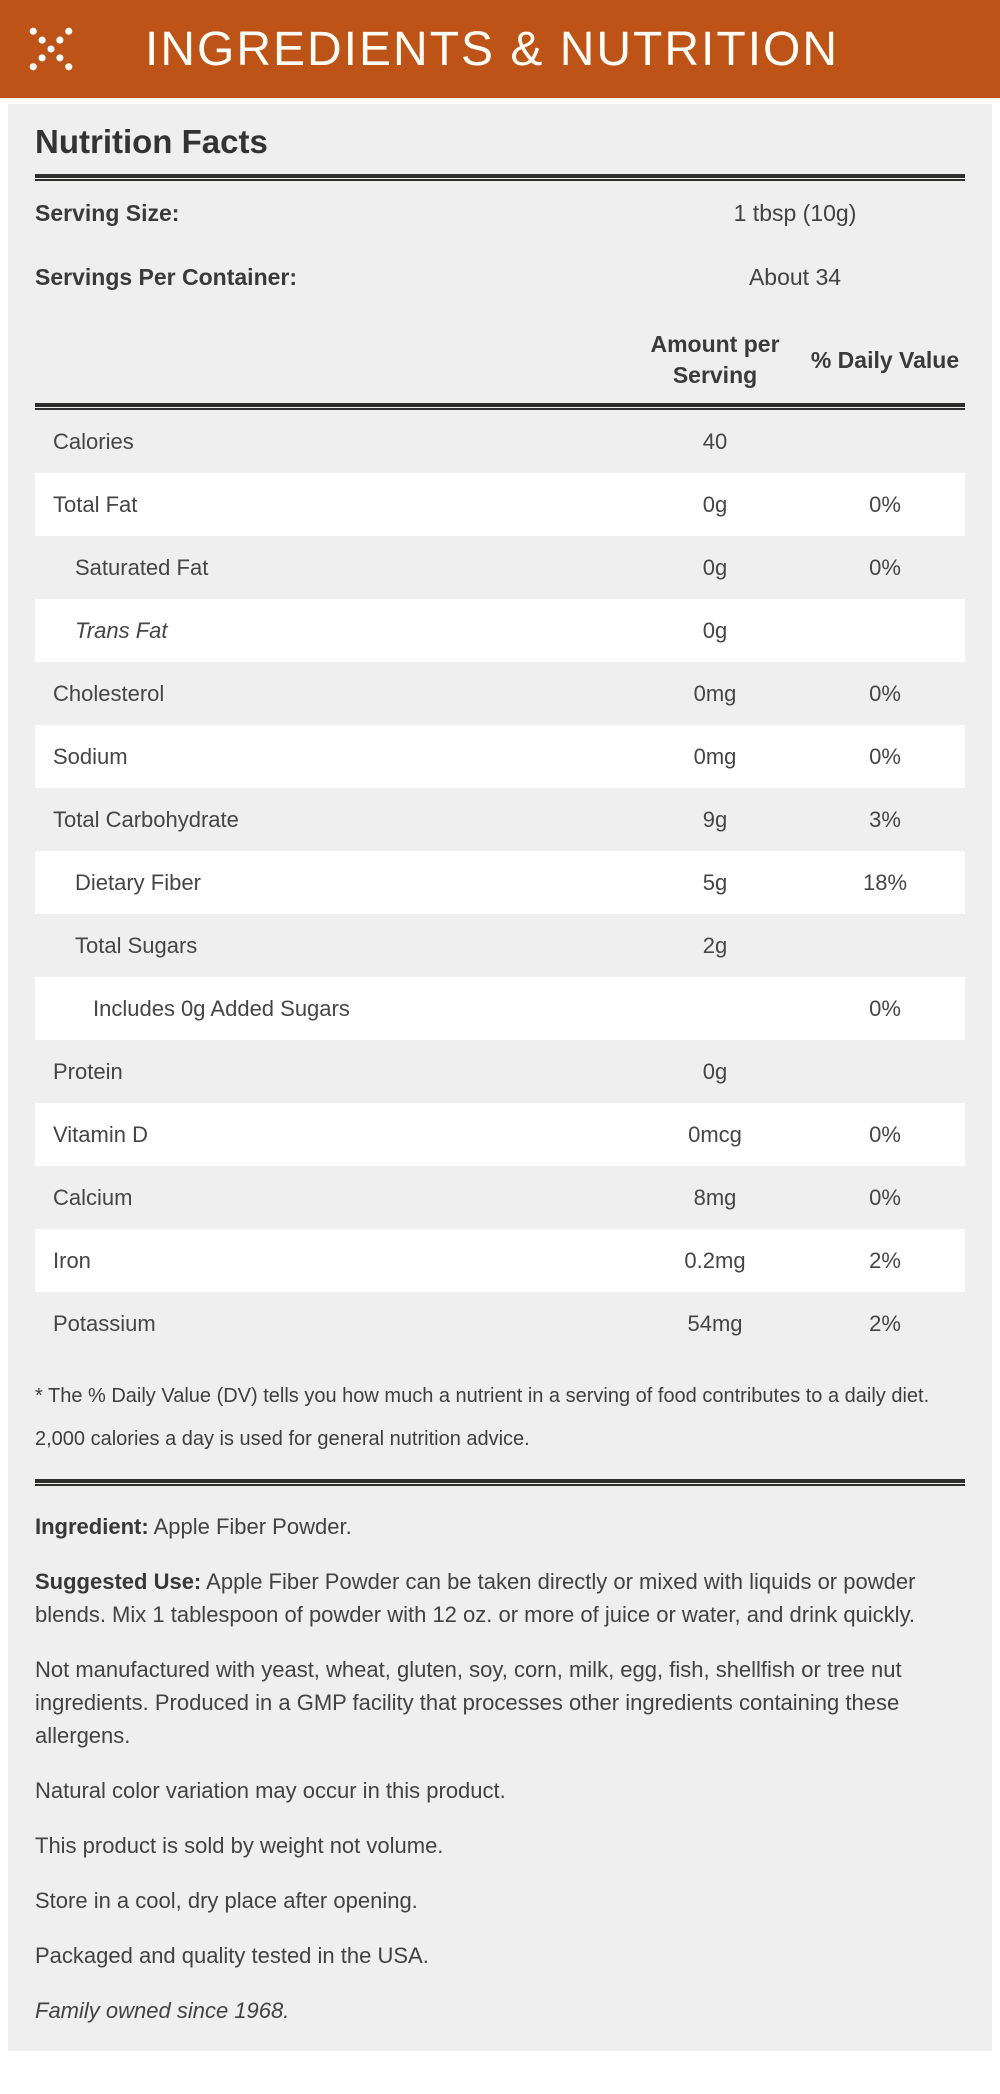 The width and height of the screenshot is (1000, 2094). I want to click on nutrient-amount: 54mg, so click(715, 1323).